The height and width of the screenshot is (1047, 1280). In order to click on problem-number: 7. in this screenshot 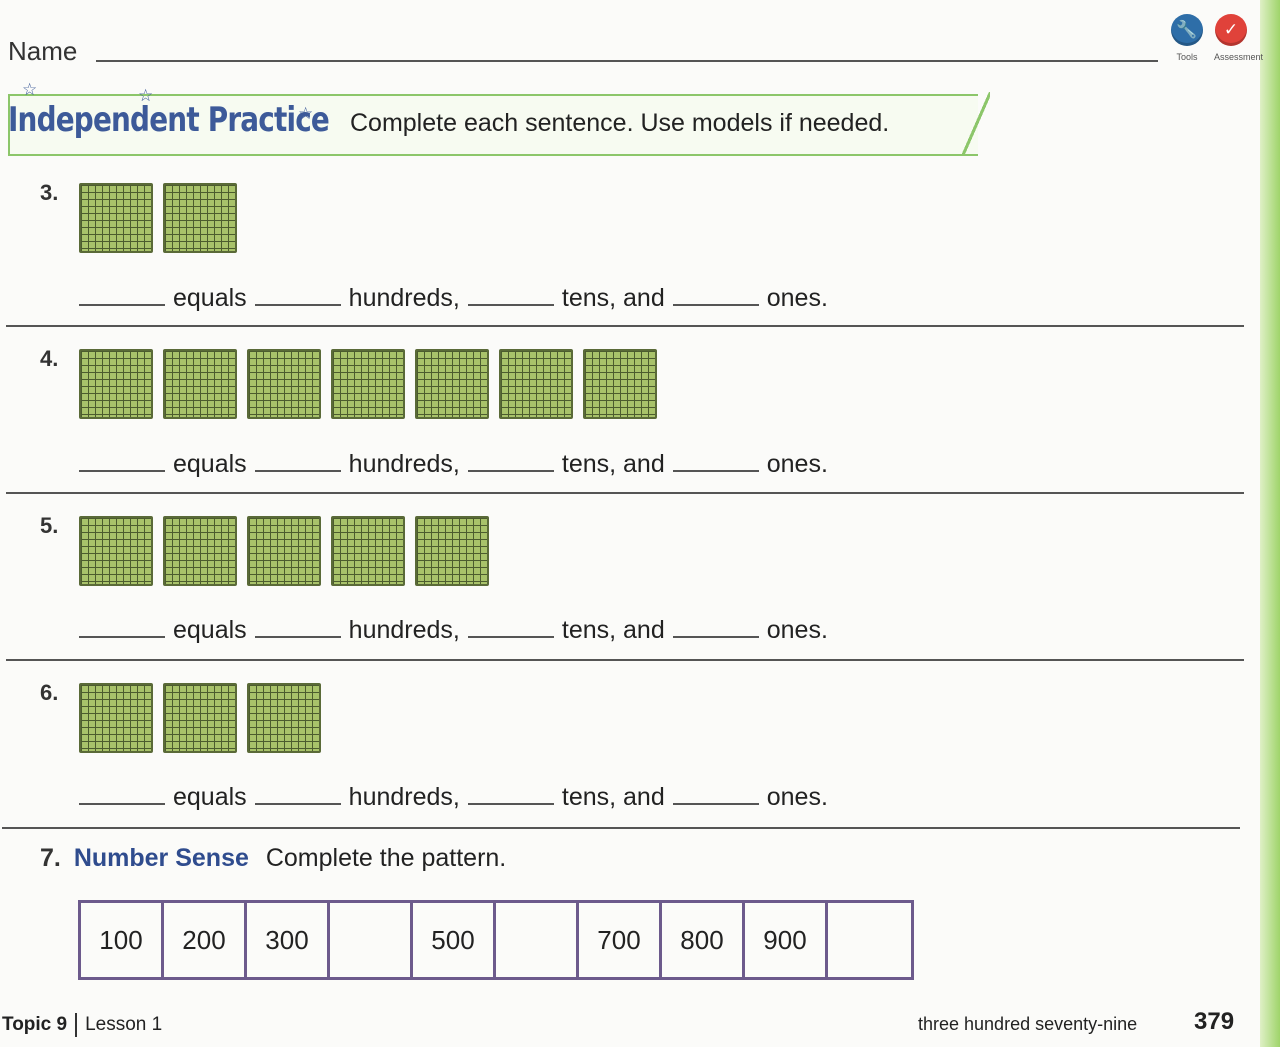, I will do `click(50, 858)`.